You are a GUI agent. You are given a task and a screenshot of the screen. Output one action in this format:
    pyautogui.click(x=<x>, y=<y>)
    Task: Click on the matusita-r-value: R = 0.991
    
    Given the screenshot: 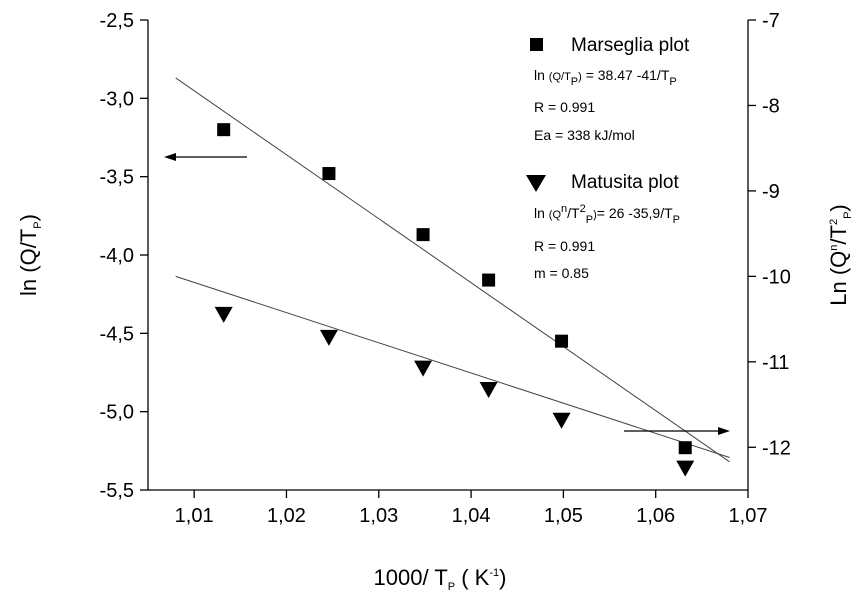 What is the action you would take?
    pyautogui.click(x=564, y=246)
    